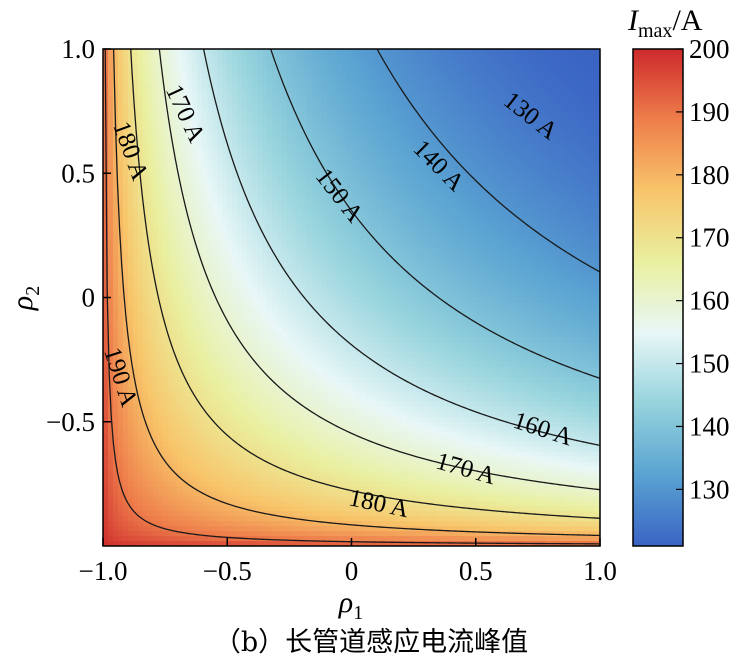 Image resolution: width=742 pixels, height=663 pixels. What do you see at coordinates (600, 571) in the screenshot?
I see `x-tick-label: 1.0` at bounding box center [600, 571].